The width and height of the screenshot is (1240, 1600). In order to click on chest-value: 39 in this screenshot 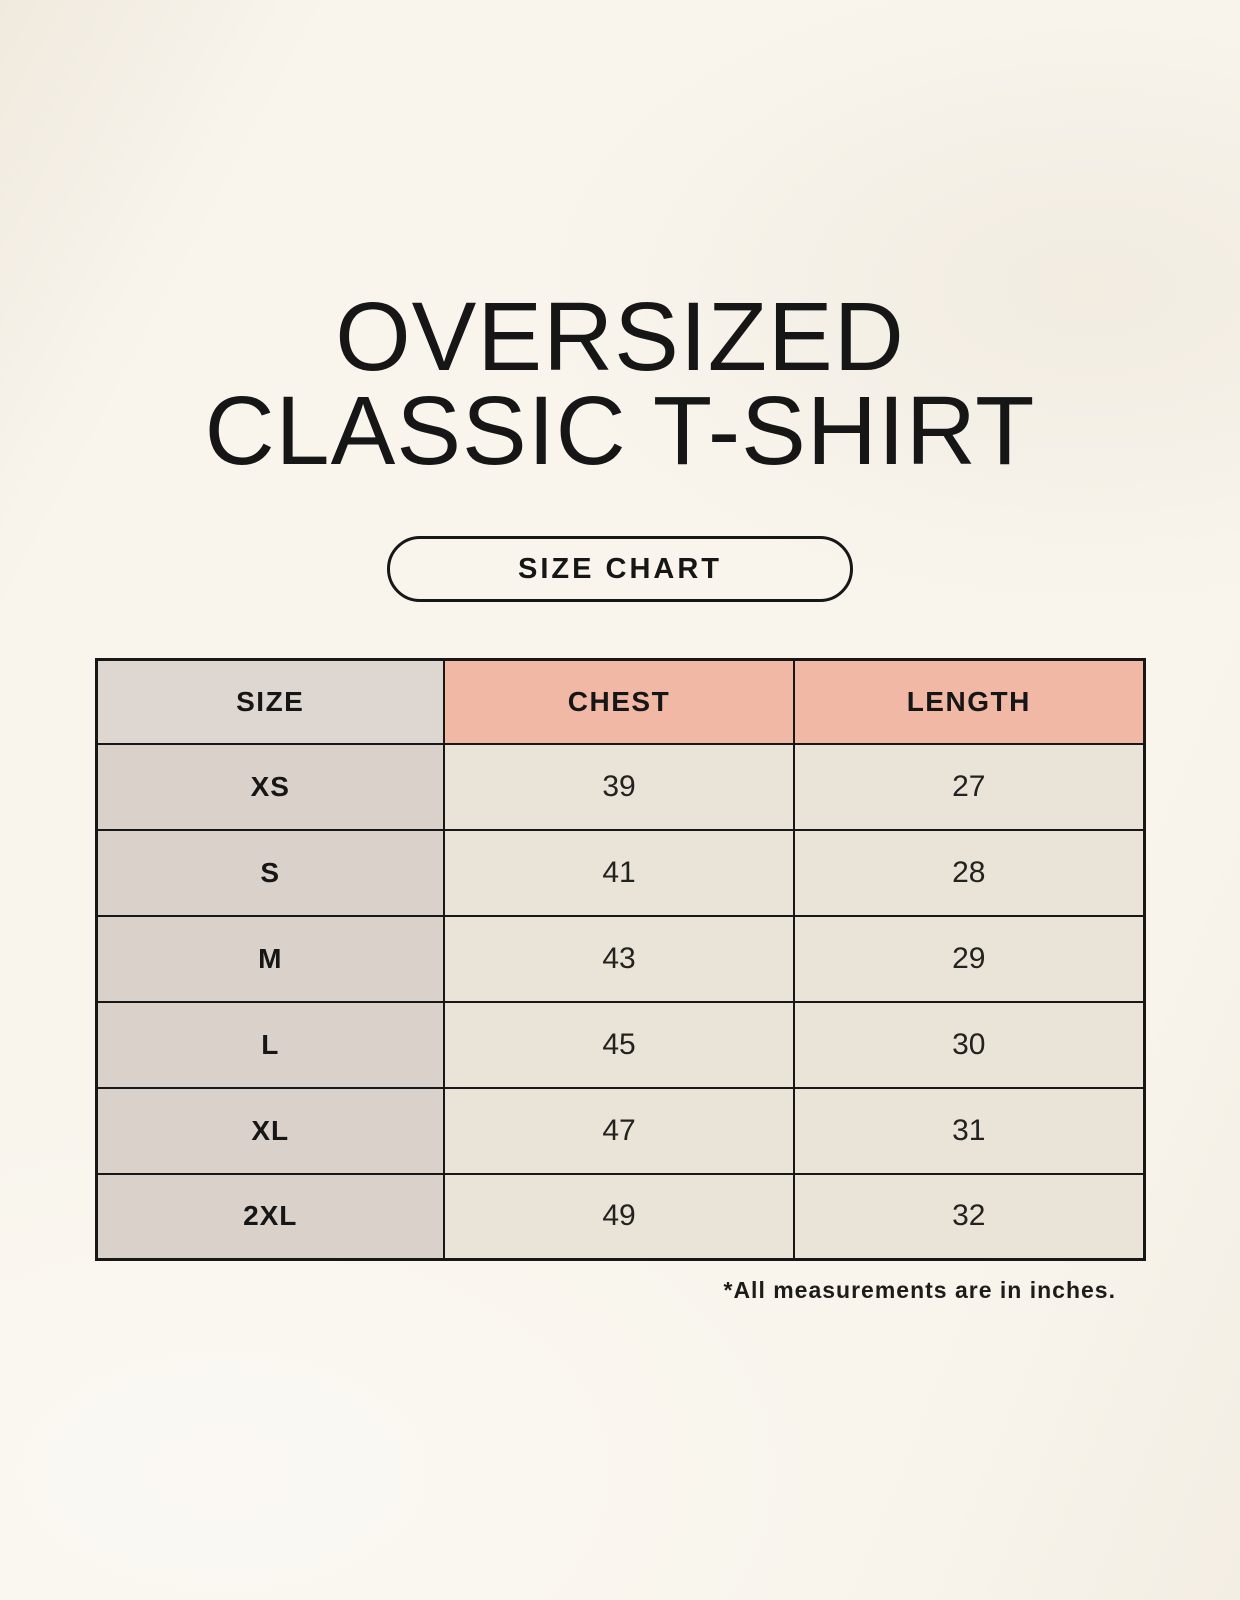, I will do `click(619, 786)`.